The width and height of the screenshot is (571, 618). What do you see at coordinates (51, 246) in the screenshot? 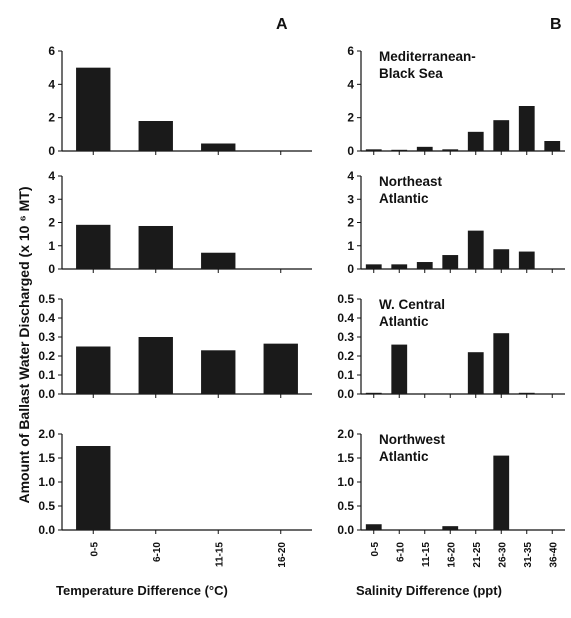
I see `y-tick-label: 1` at bounding box center [51, 246].